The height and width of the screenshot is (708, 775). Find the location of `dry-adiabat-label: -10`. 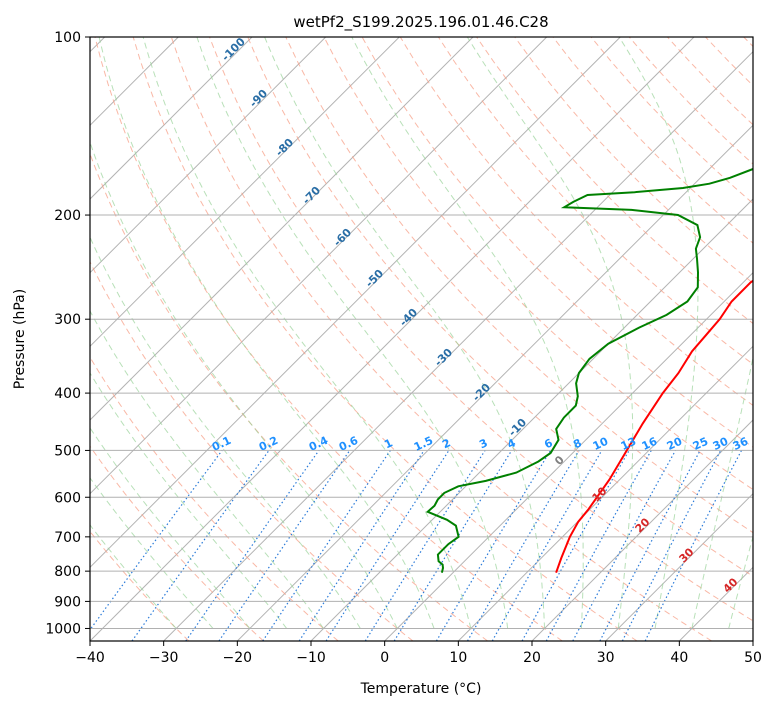

dry-adiabat-label: -10 is located at coordinates (517, 427).